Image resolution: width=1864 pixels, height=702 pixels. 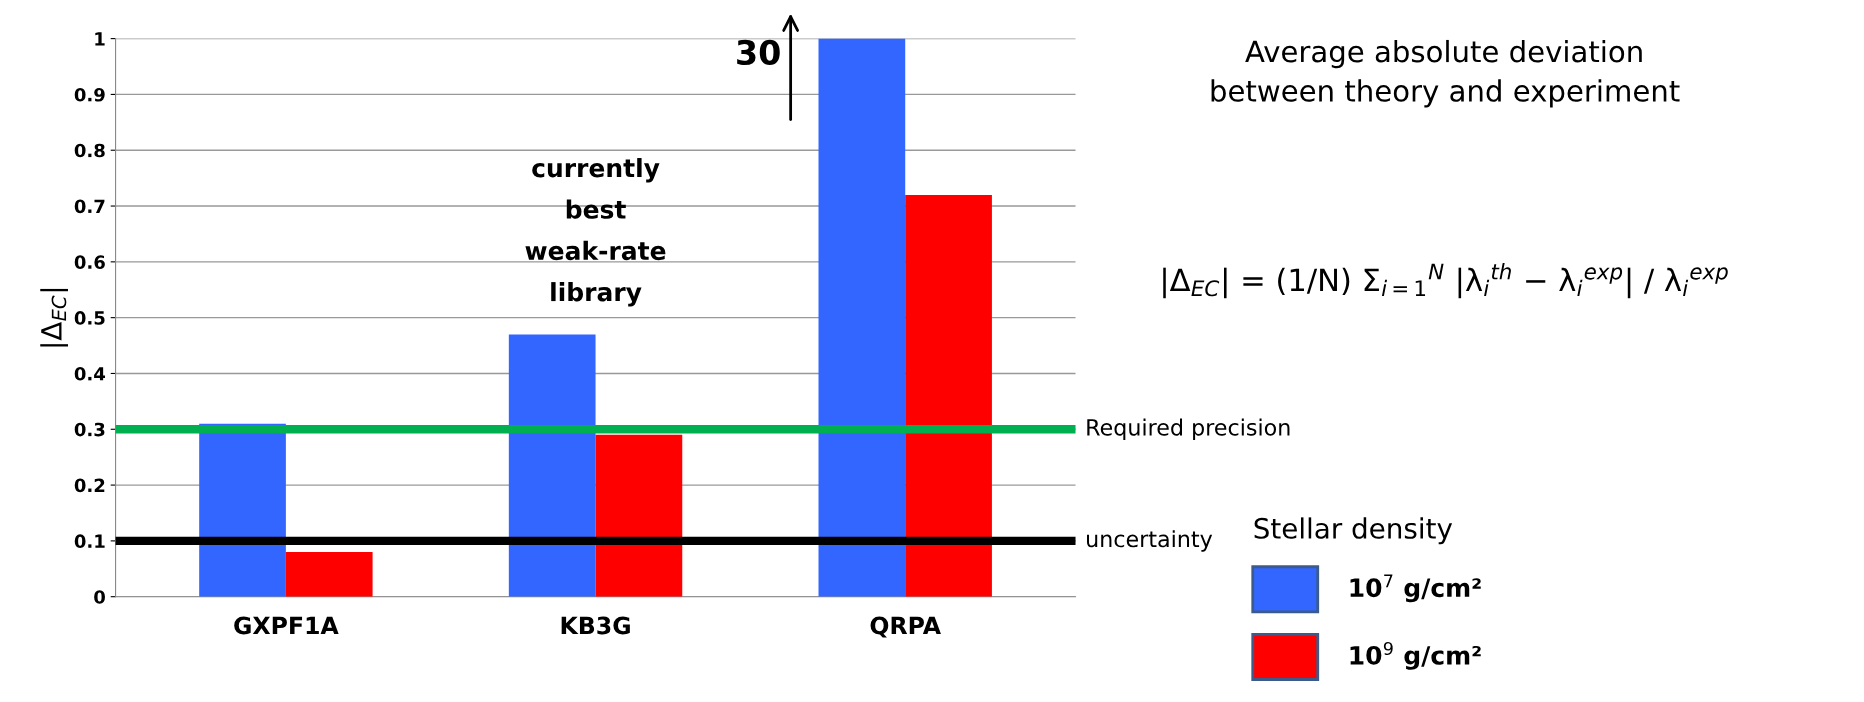 What do you see at coordinates (54, 317) in the screenshot?
I see `y-axis-title: |Δ$_{EC}$|` at bounding box center [54, 317].